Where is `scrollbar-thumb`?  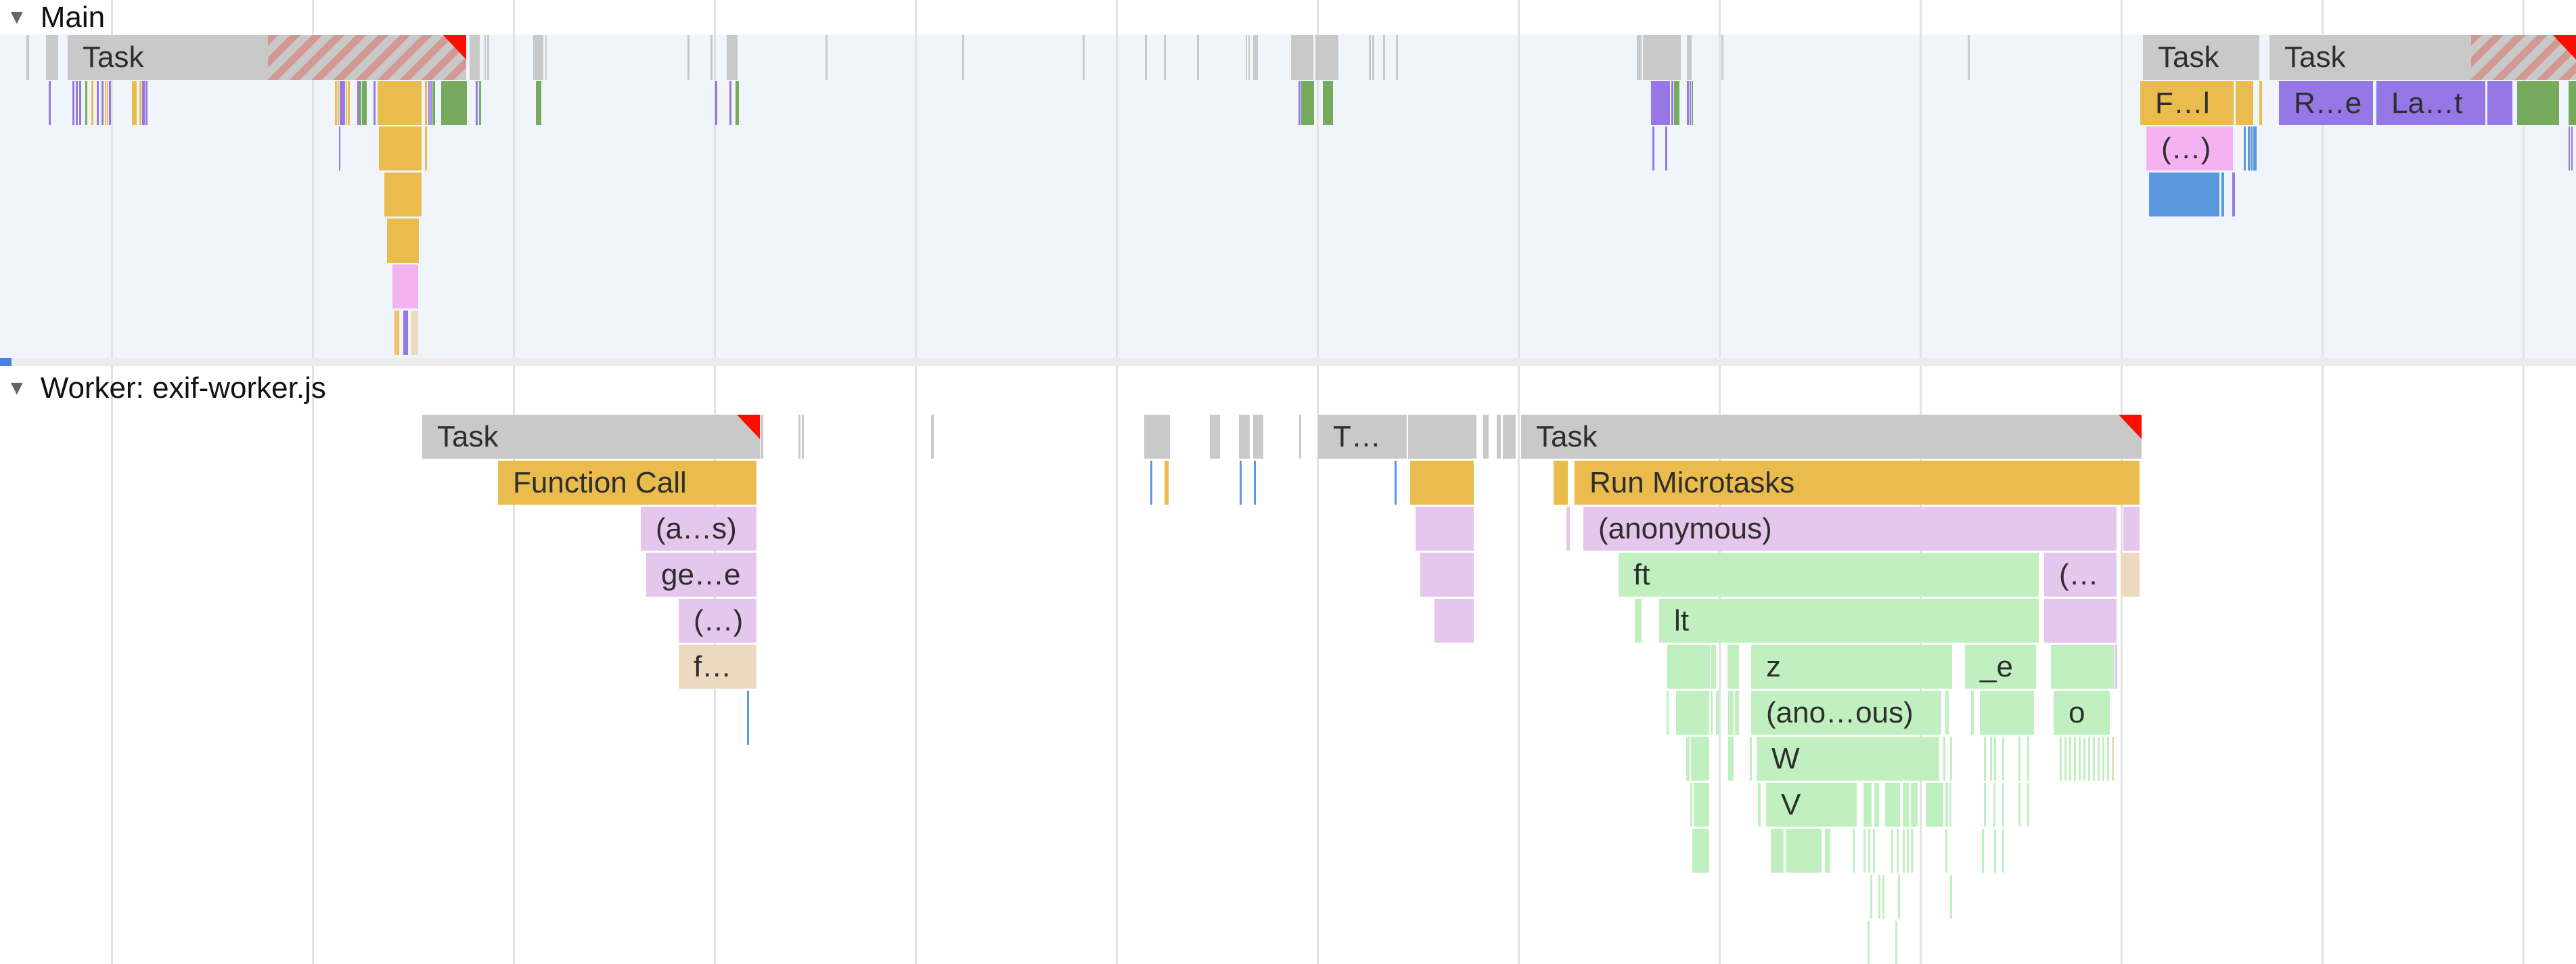
scrollbar-thumb is located at coordinates (6, 362).